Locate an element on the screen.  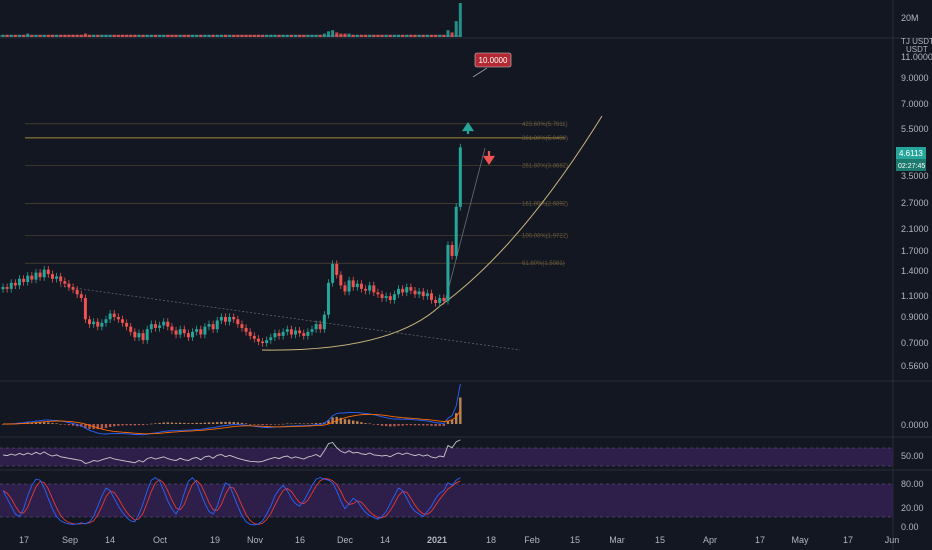
volume-bars is located at coordinates (231, 20).